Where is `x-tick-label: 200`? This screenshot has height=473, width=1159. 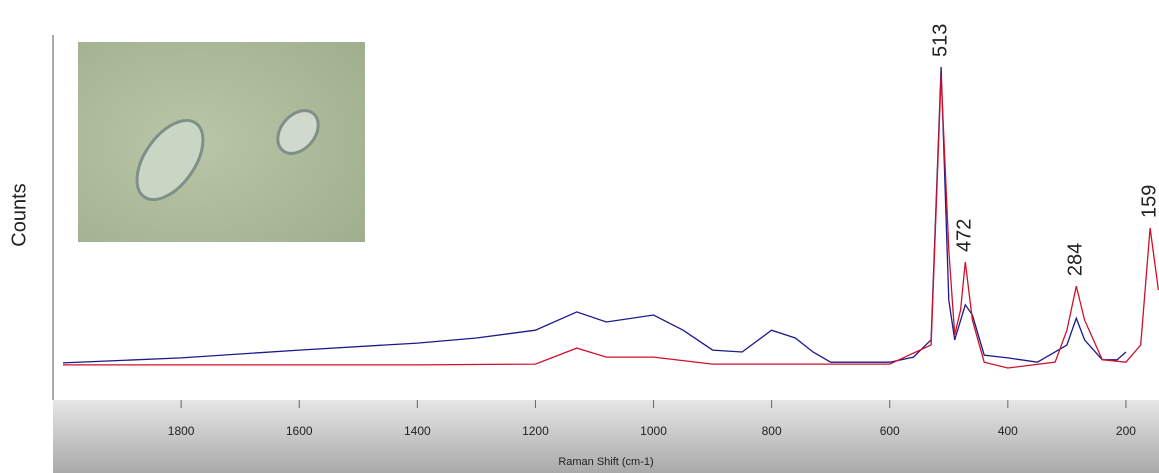
x-tick-label: 200 is located at coordinates (1126, 431).